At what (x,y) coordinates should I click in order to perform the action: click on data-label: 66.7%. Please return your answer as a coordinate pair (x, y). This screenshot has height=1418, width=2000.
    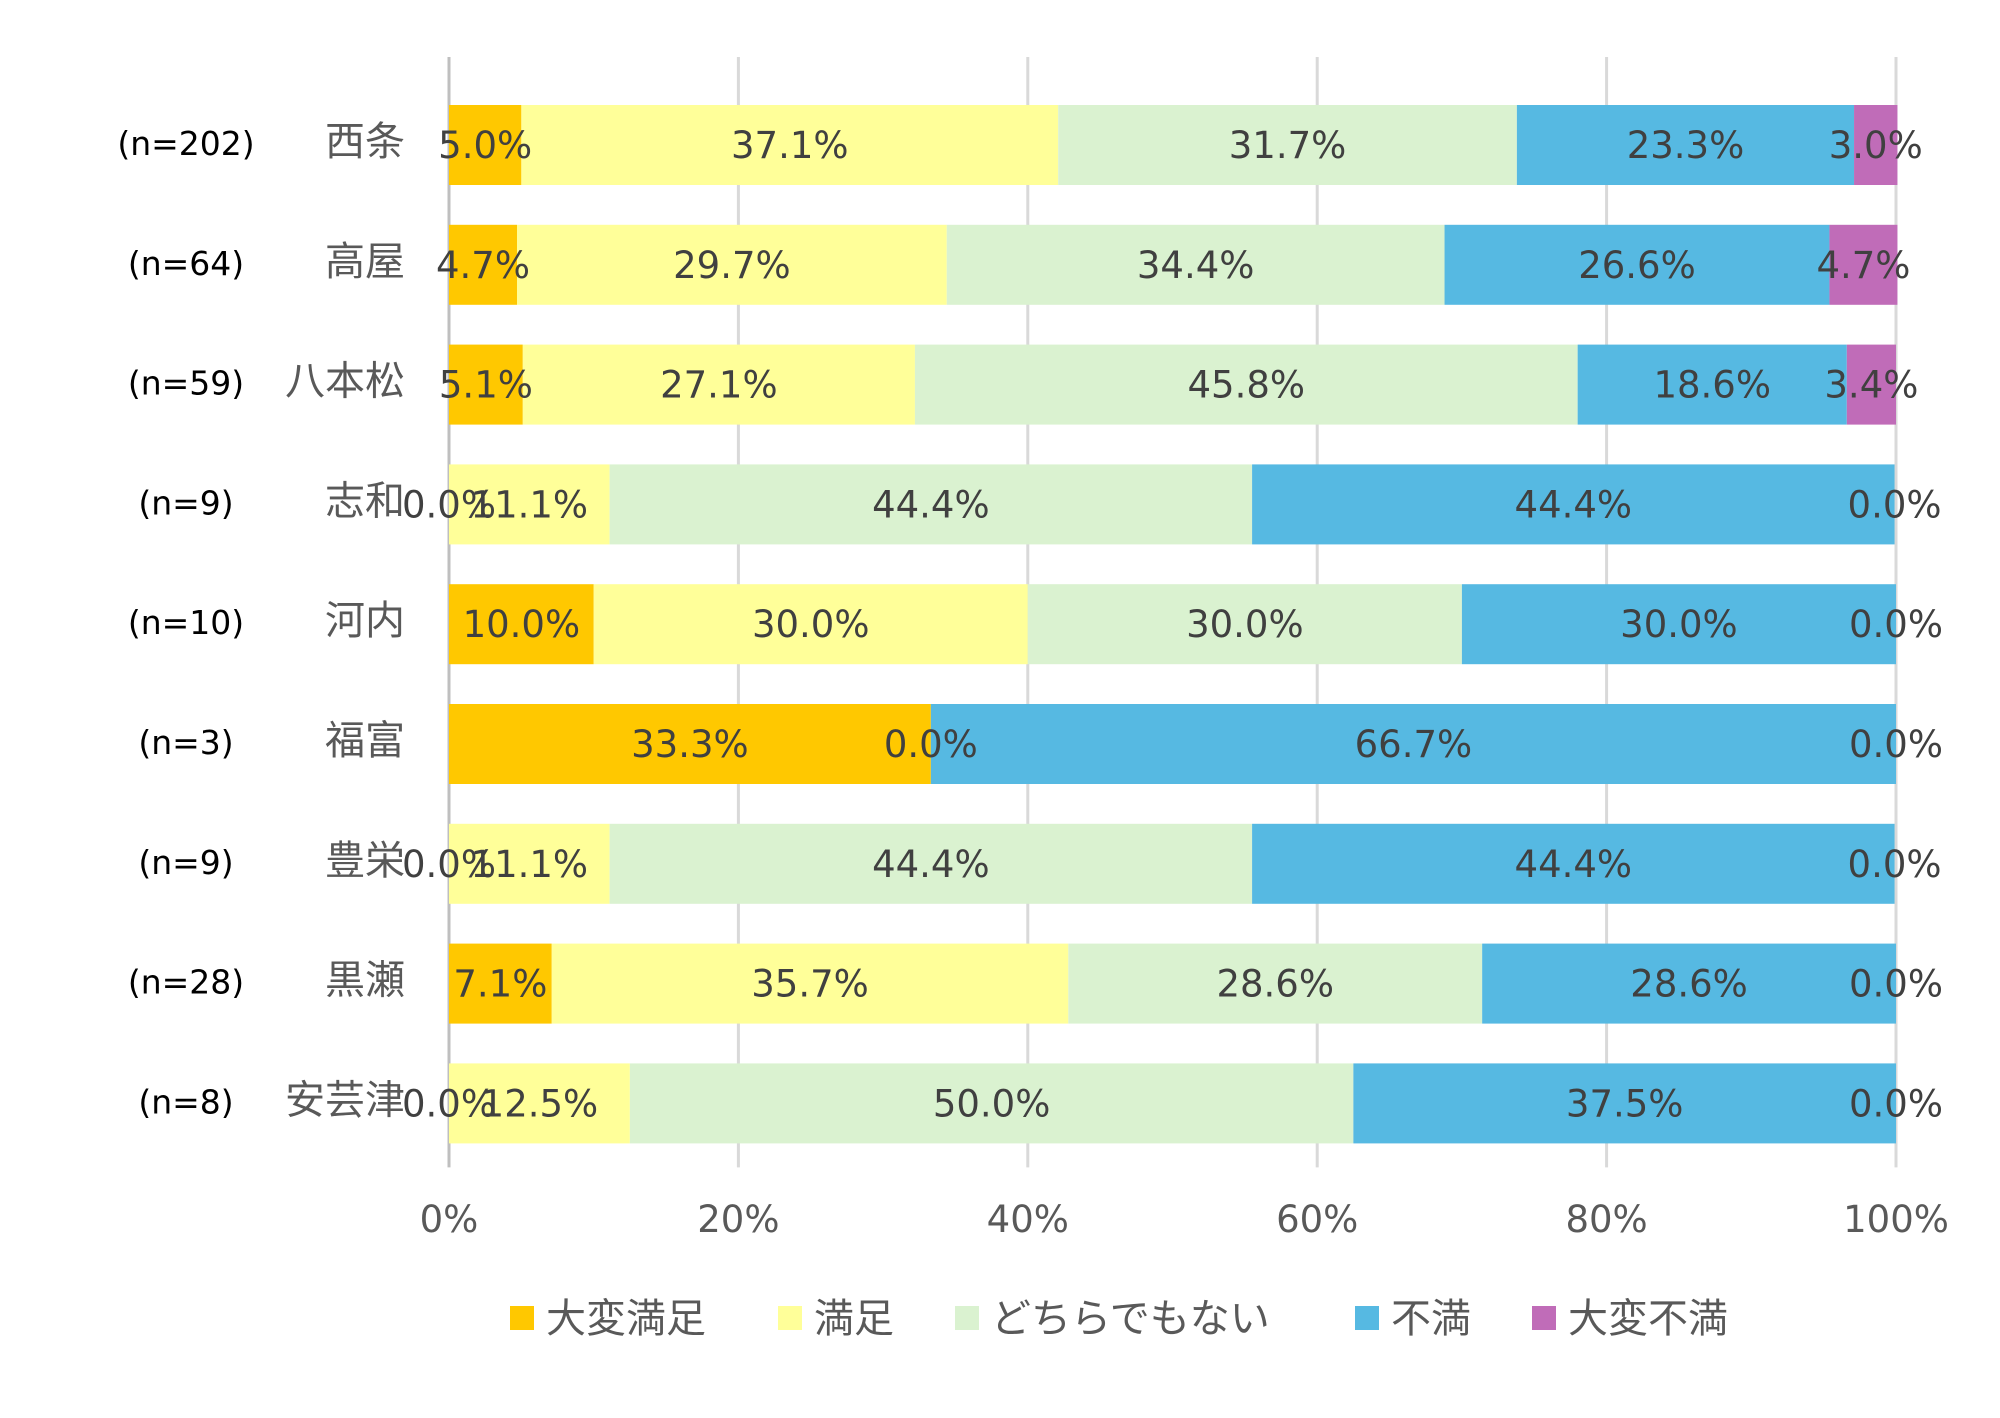
    Looking at the image, I should click on (1414, 744).